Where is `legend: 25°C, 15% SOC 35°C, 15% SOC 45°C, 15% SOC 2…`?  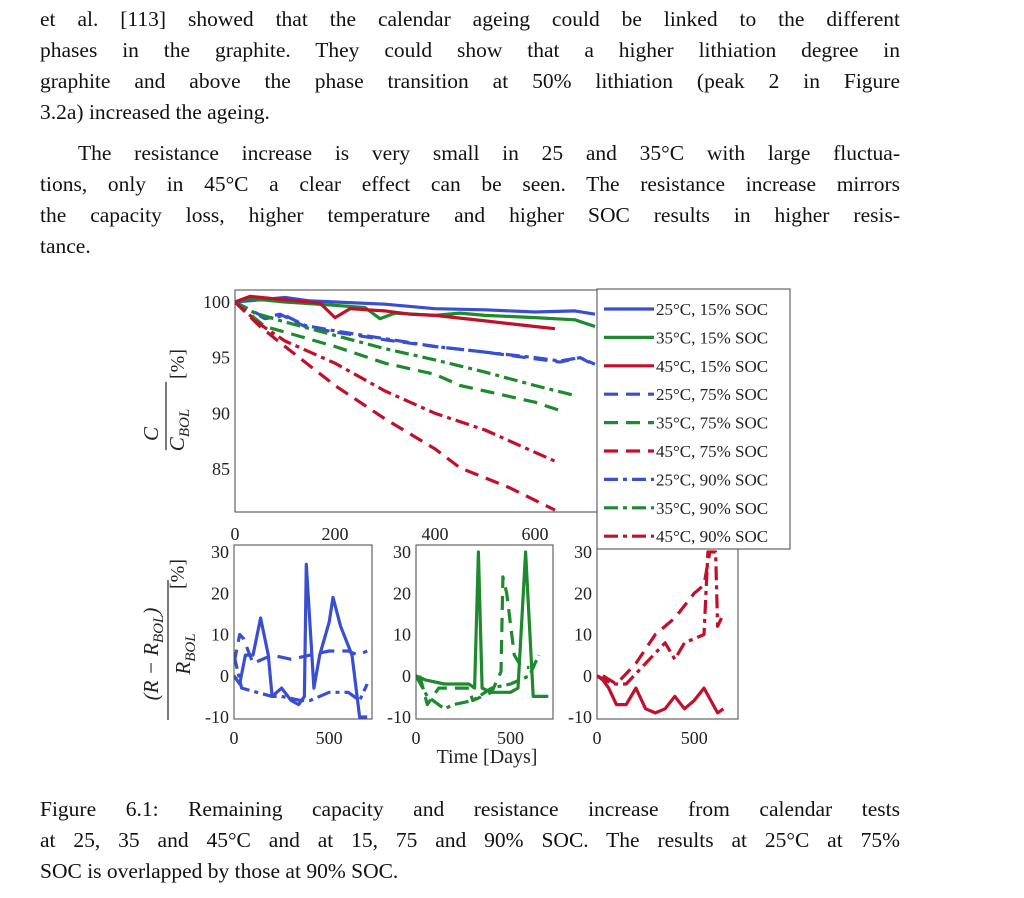
legend: 25°C, 15% SOC 35°C, 15% SOC 45°C, 15% SOC 2… is located at coordinates (693, 419).